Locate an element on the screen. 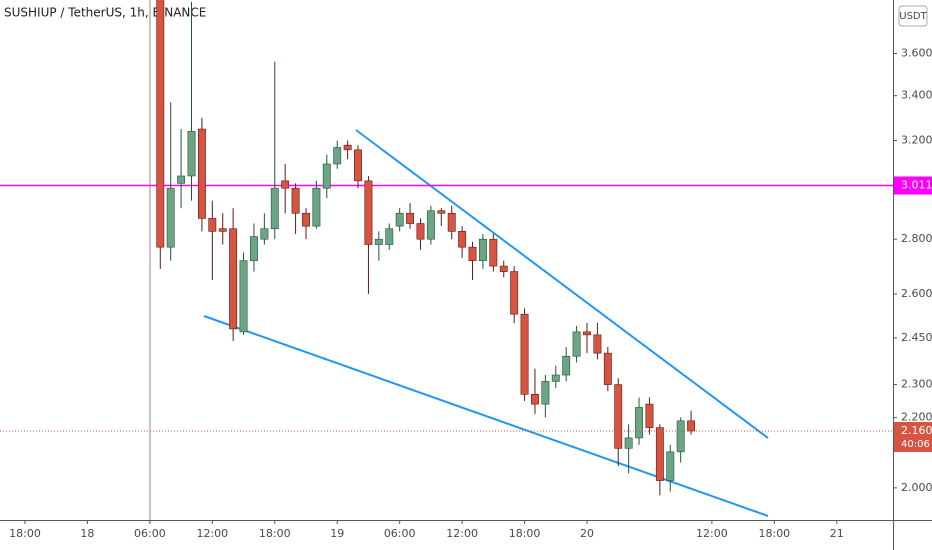  currency-box is located at coordinates (913, 16).